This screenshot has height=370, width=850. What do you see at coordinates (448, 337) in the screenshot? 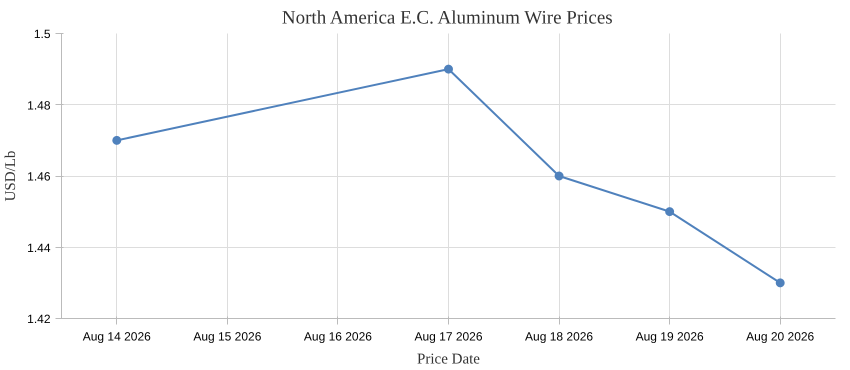
I see `x-tick-label: Aug 17 2026` at bounding box center [448, 337].